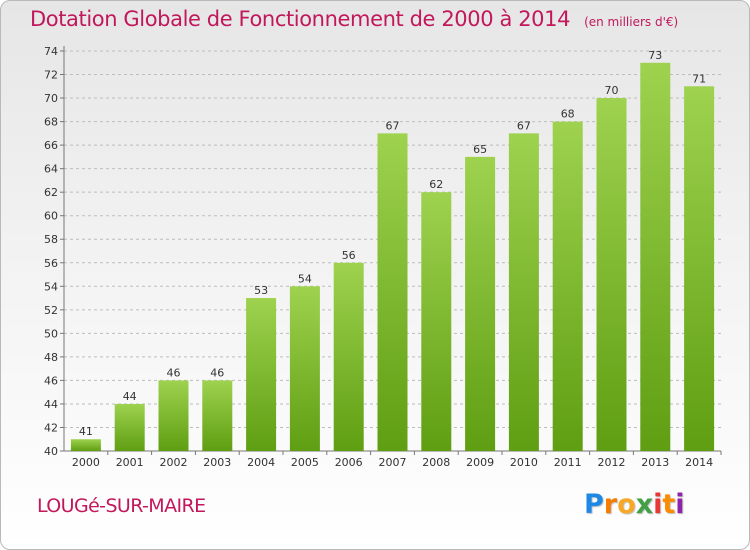 This screenshot has width=750, height=550. What do you see at coordinates (568, 462) in the screenshot?
I see `x-tick-label: 2011` at bounding box center [568, 462].